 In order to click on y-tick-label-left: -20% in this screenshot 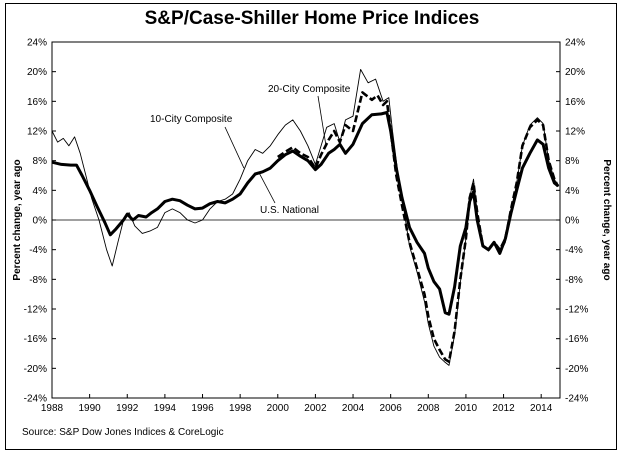, I will do `click(35, 369)`.